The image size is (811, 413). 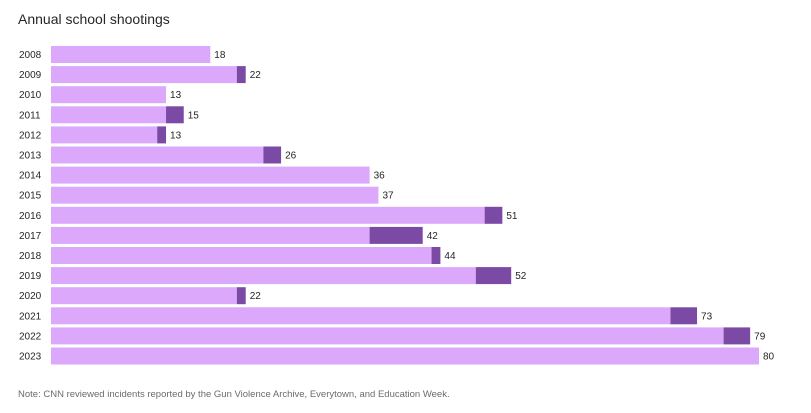 I want to click on data-label: 42, so click(x=433, y=236).